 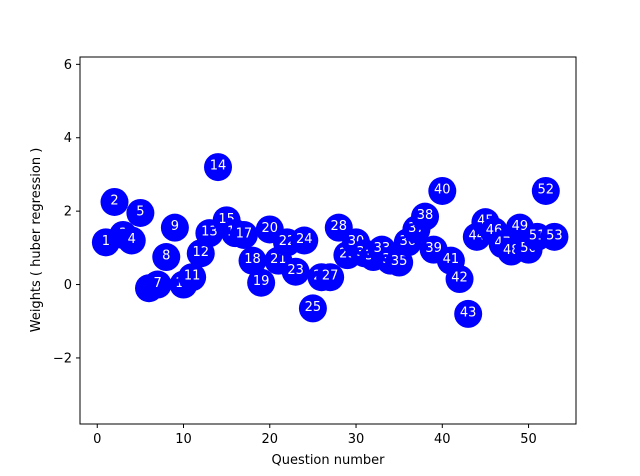 What do you see at coordinates (68, 285) in the screenshot?
I see `y-tick-label: 0` at bounding box center [68, 285].